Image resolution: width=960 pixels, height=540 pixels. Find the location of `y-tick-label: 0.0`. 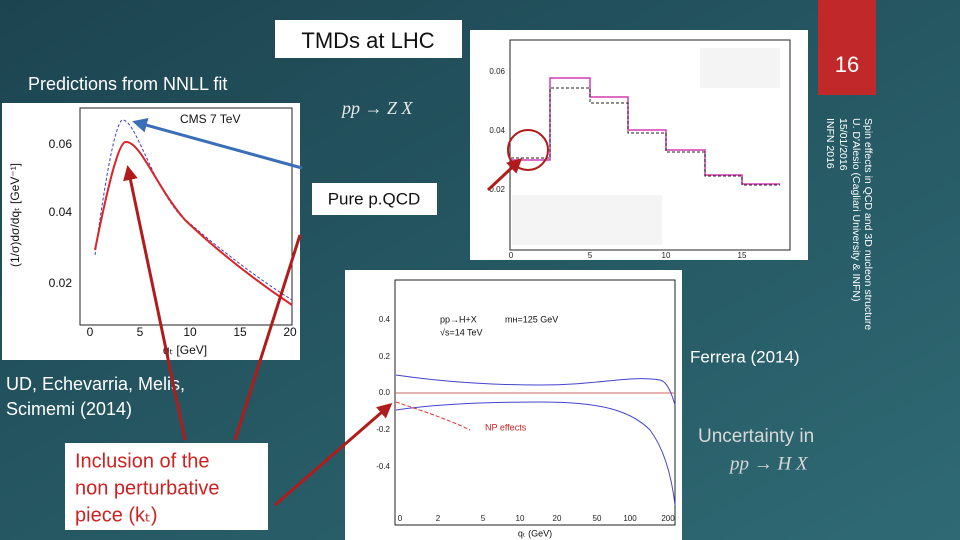

y-tick-label: 0.0 is located at coordinates (385, 392).